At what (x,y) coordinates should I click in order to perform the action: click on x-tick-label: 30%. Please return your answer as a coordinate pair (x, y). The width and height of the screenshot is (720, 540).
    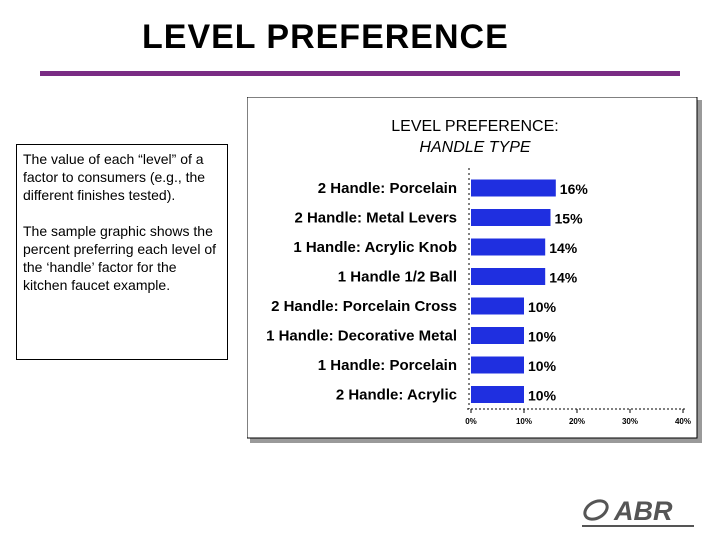
    Looking at the image, I should click on (630, 421).